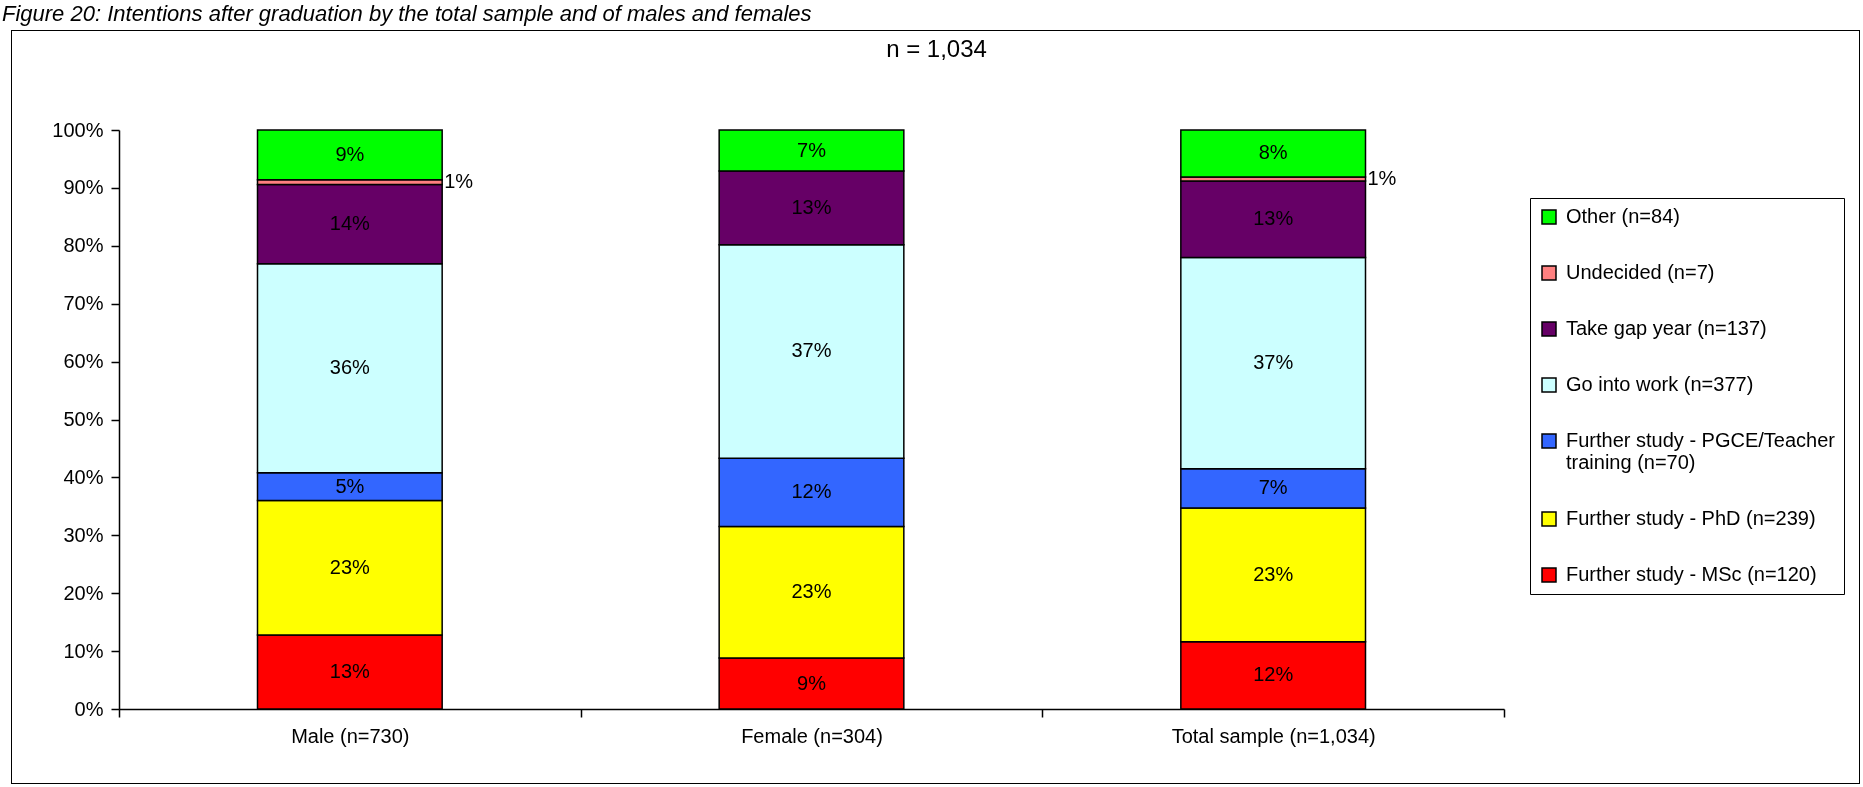  I want to click on legend-label: Further study - MSc (n=120), so click(1691, 574).